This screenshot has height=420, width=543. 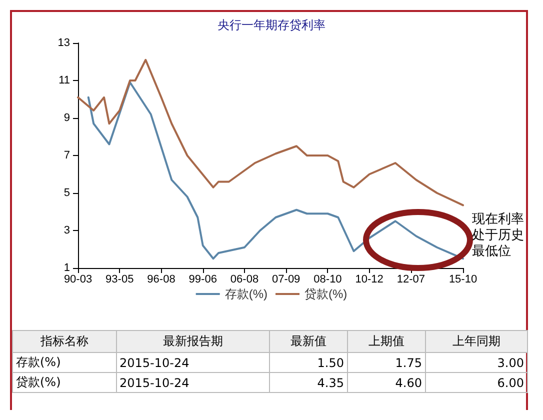 What do you see at coordinates (510, 383) in the screenshot?
I see `text: 6.00` at bounding box center [510, 383].